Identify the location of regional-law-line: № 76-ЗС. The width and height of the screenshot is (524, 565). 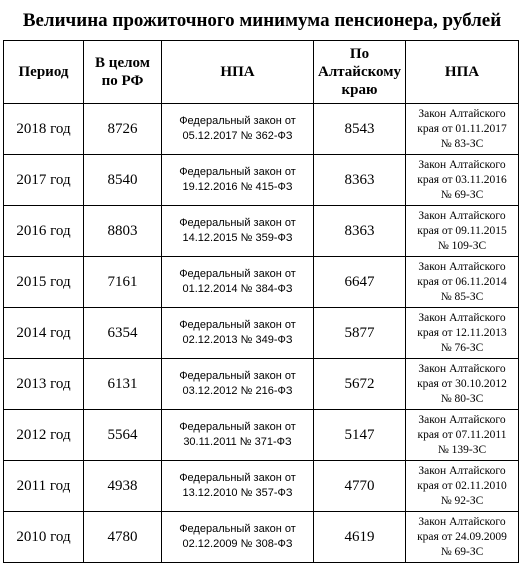
(462, 347).